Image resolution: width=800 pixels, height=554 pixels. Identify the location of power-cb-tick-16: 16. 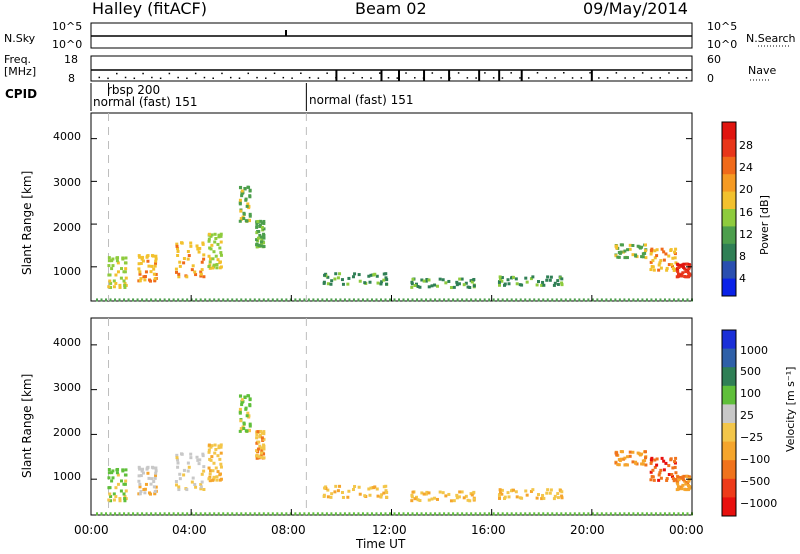
(746, 212).